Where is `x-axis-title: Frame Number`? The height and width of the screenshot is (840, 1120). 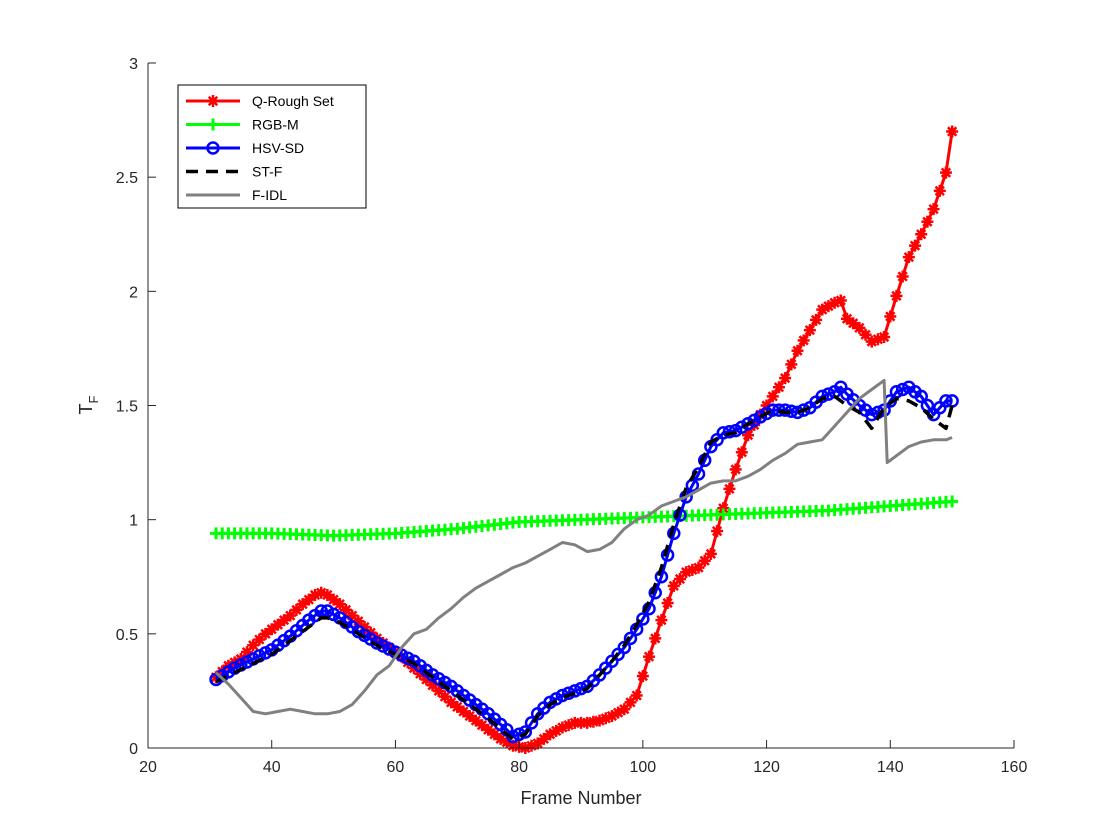 x-axis-title: Frame Number is located at coordinates (580, 798).